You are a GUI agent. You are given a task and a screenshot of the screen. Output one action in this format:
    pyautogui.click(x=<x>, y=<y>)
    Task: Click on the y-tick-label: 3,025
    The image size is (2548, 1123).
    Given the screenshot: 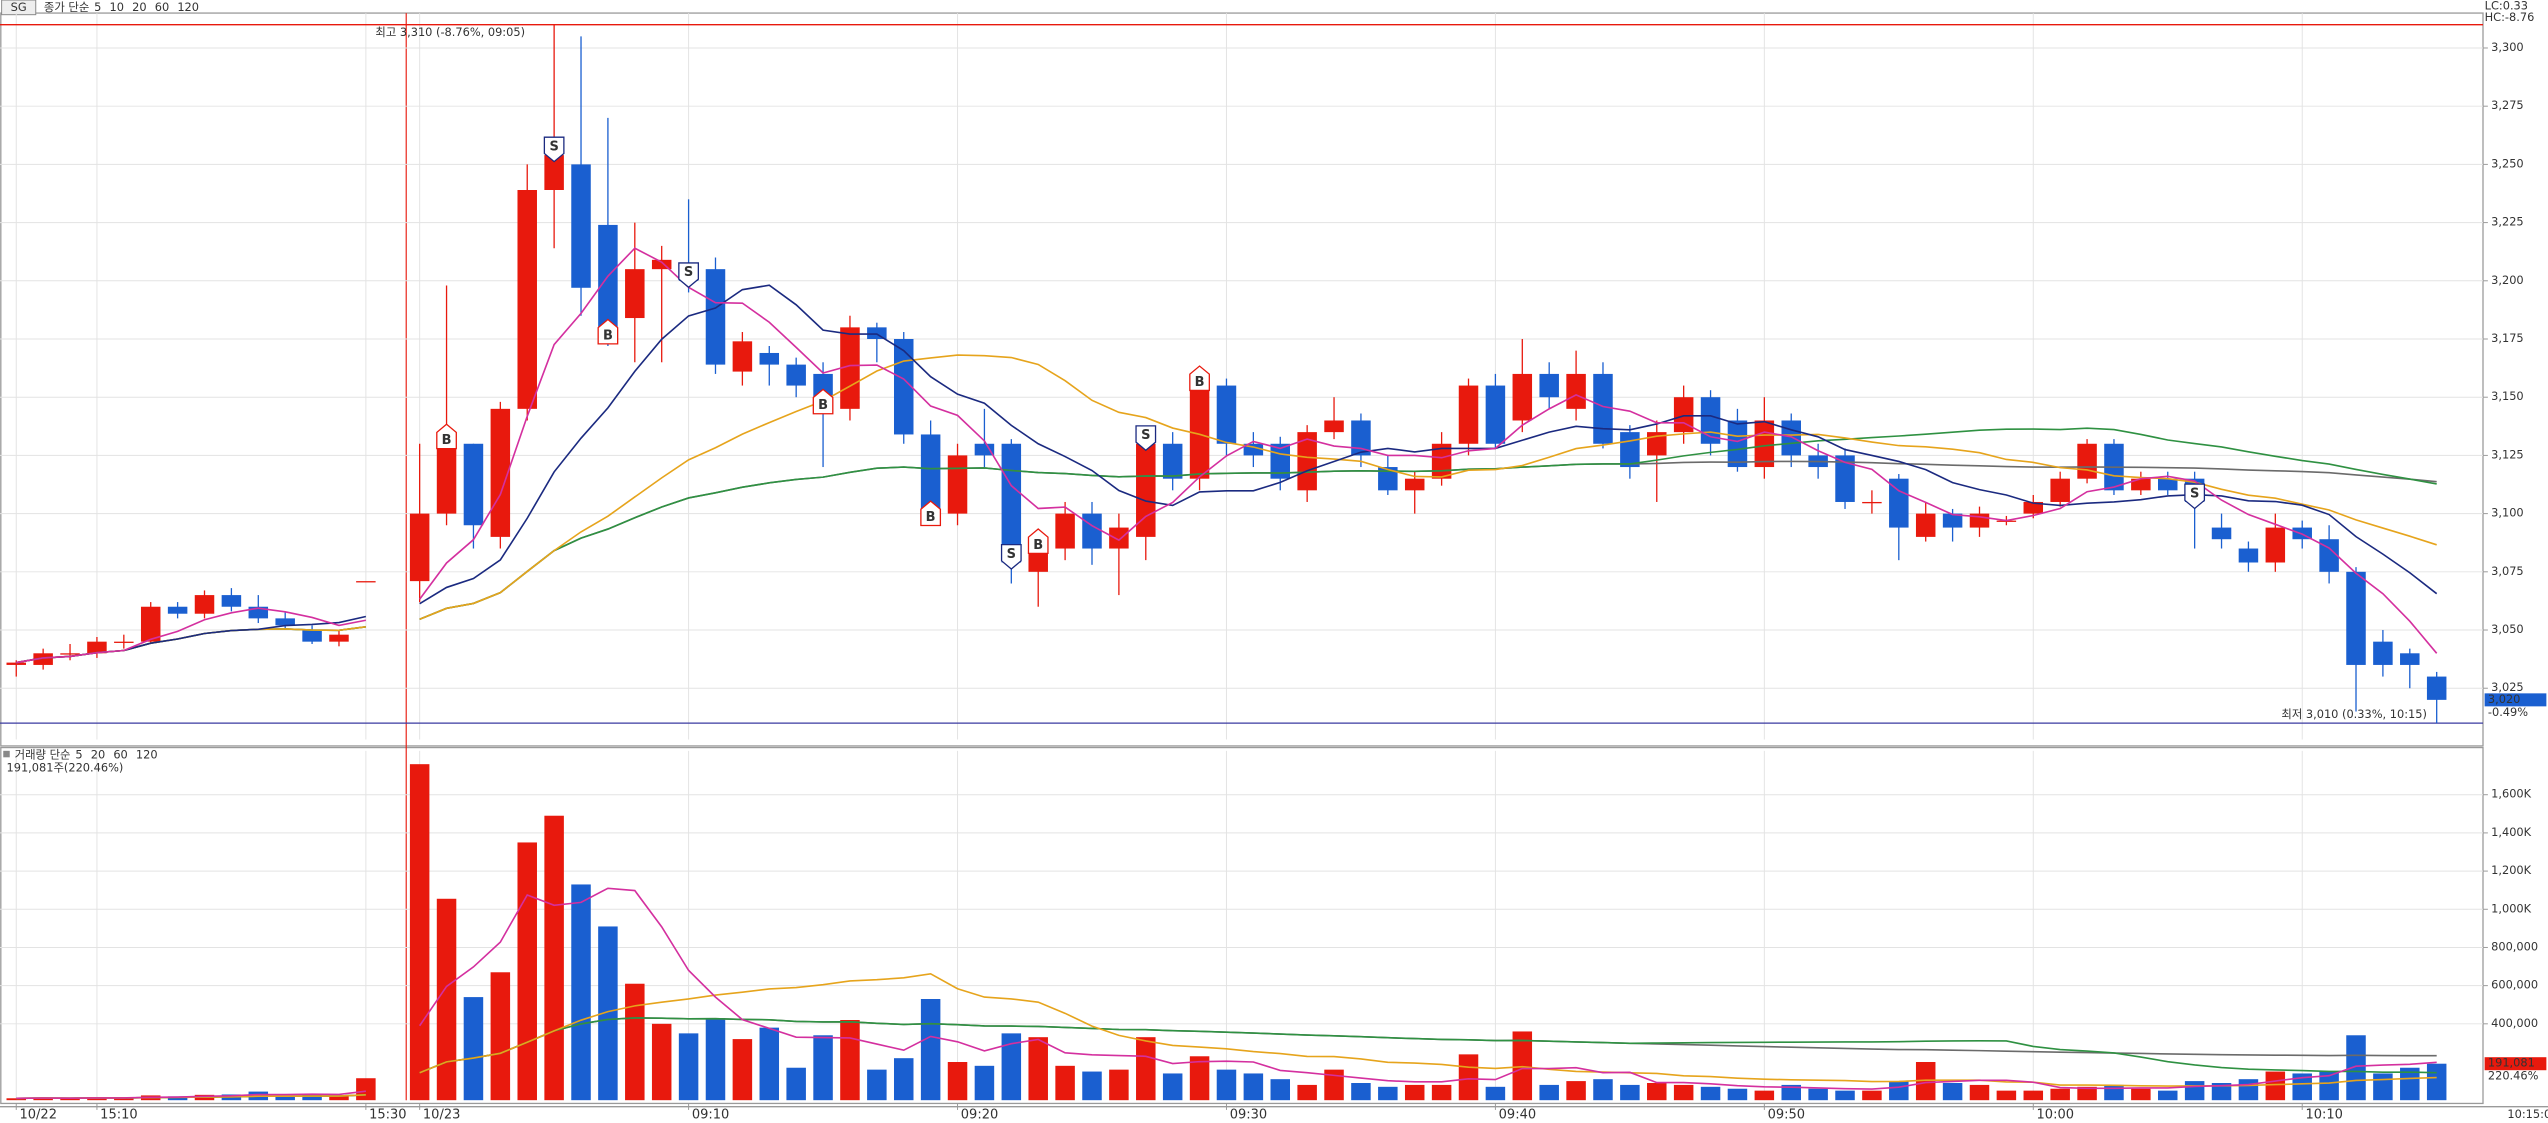 What is the action you would take?
    pyautogui.click(x=2507, y=687)
    